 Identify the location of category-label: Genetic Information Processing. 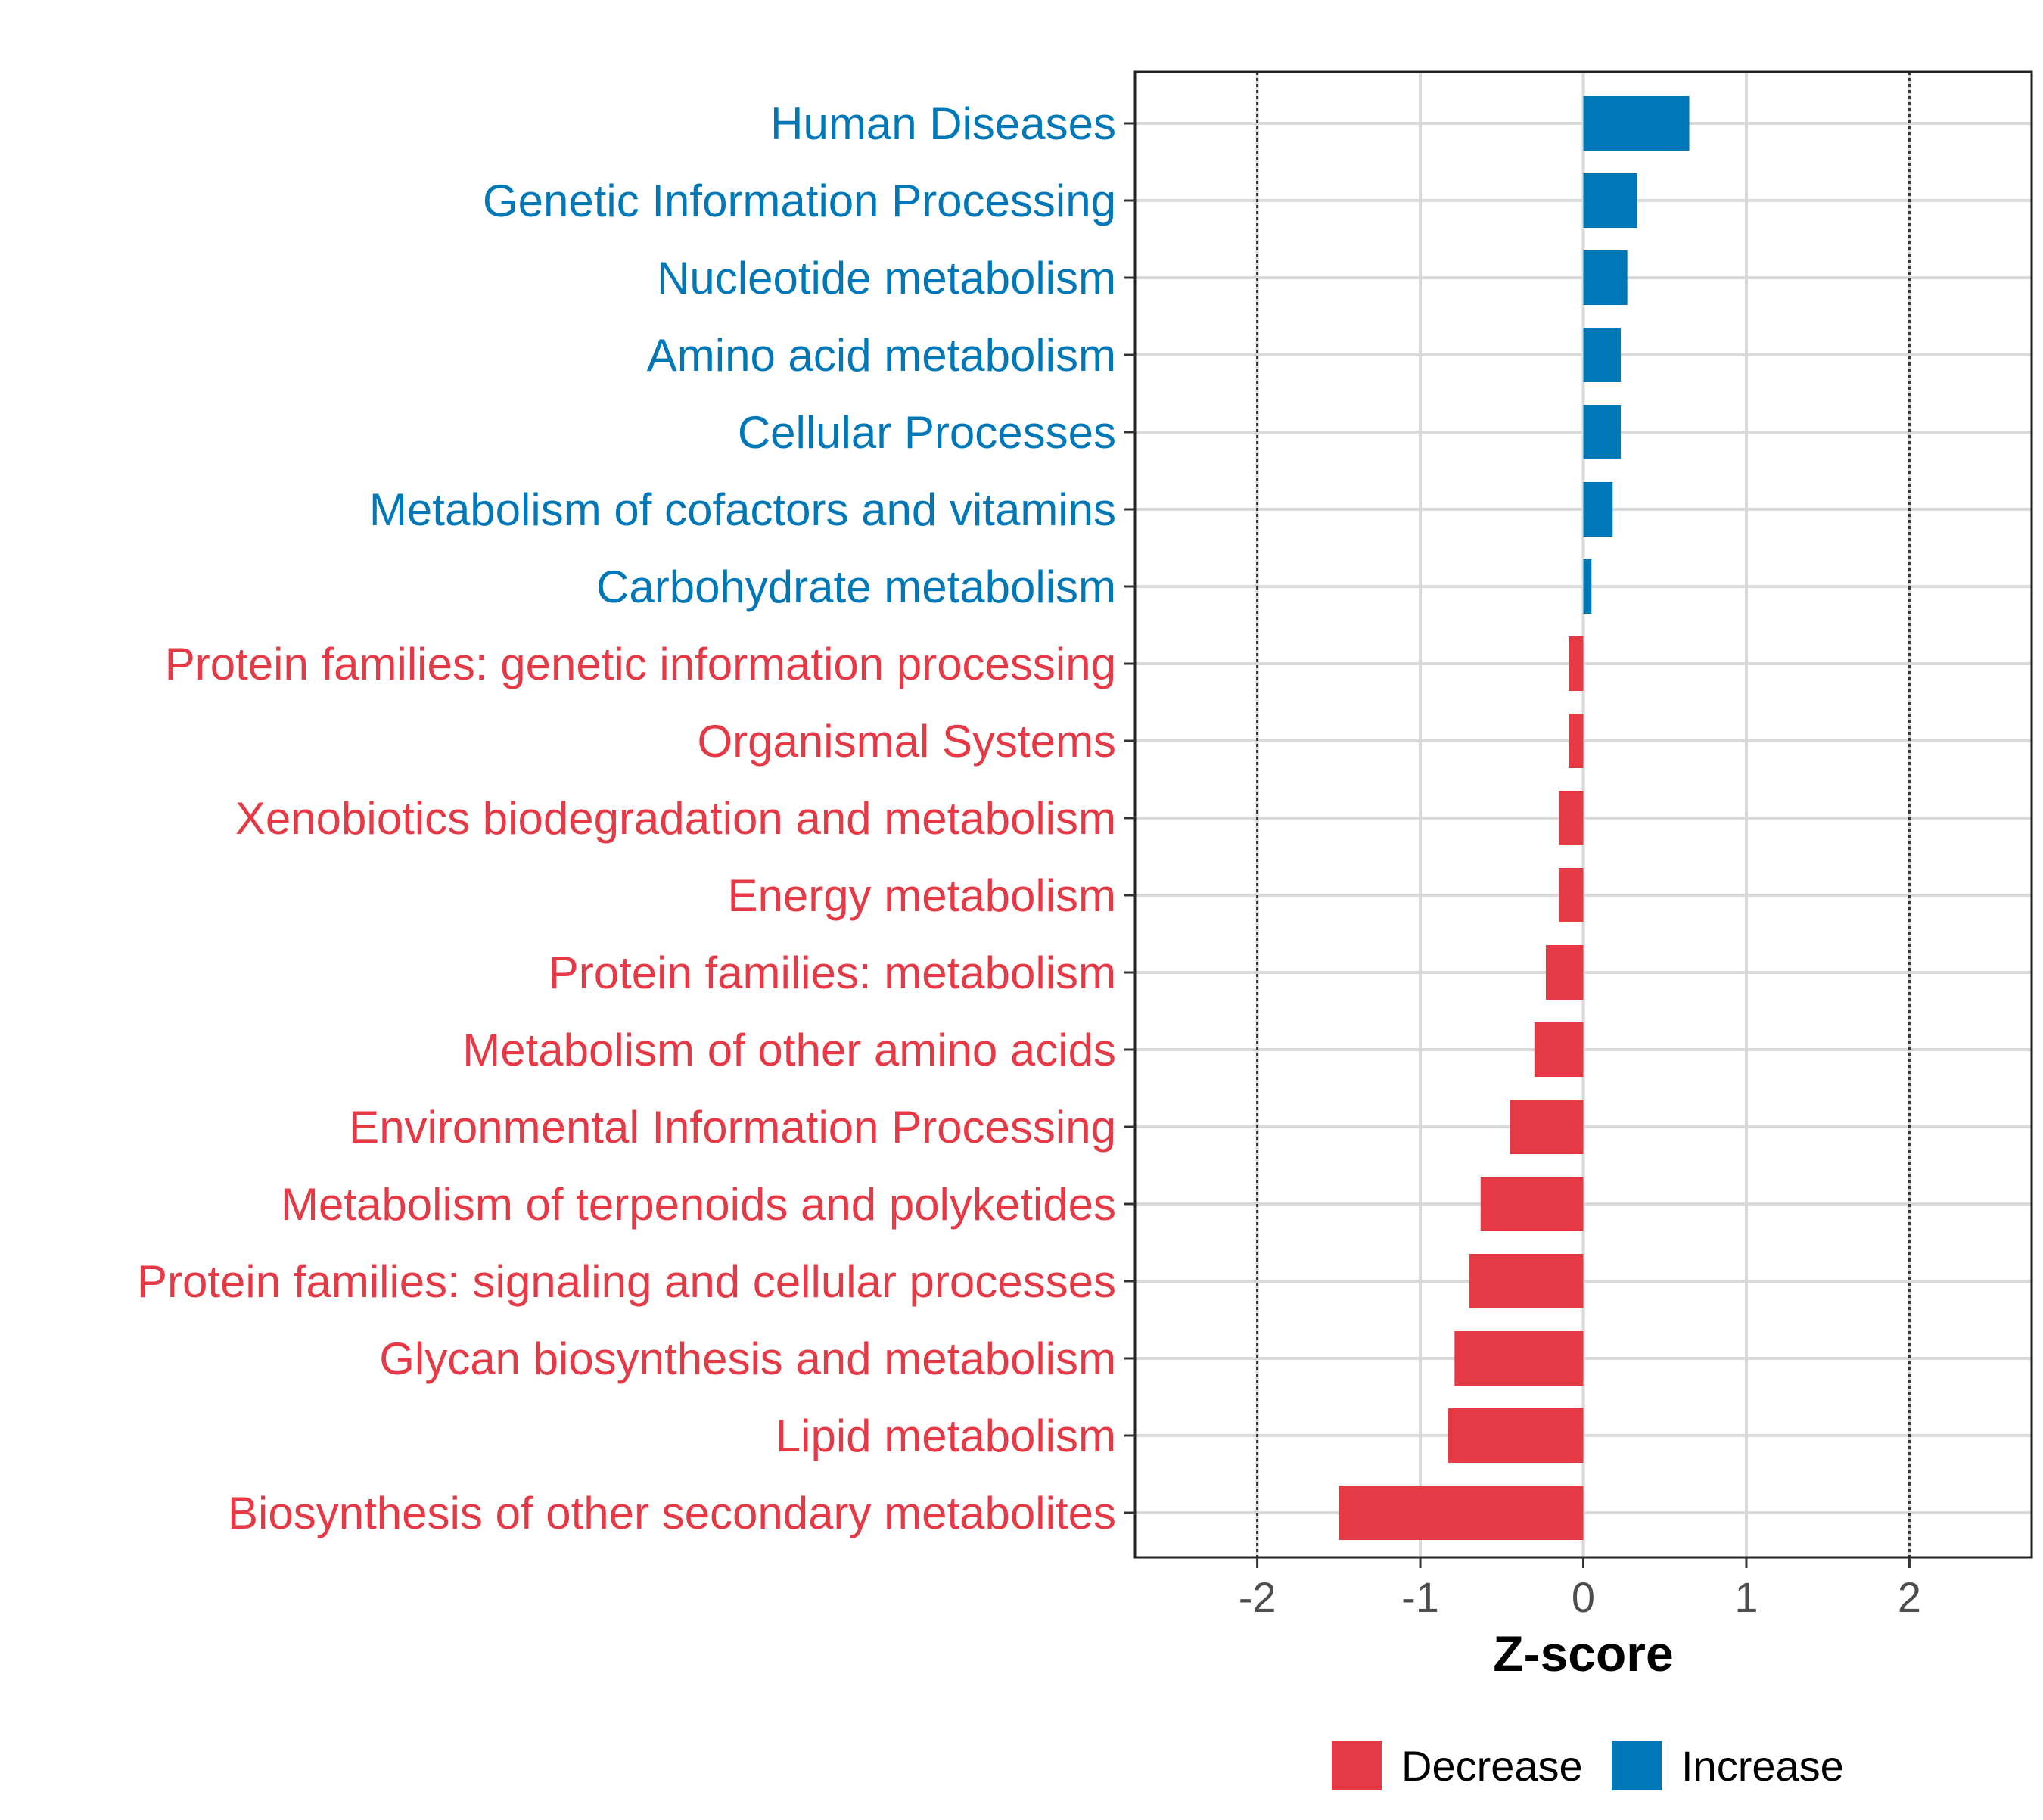
(800, 201).